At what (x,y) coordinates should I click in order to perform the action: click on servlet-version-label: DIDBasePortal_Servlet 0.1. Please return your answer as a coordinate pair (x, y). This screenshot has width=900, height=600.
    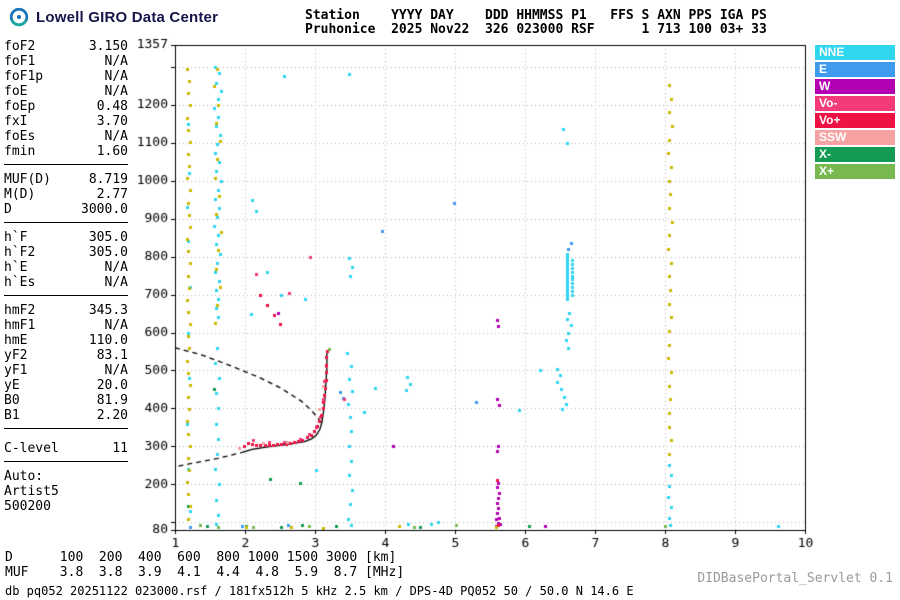
    Looking at the image, I should click on (795, 578).